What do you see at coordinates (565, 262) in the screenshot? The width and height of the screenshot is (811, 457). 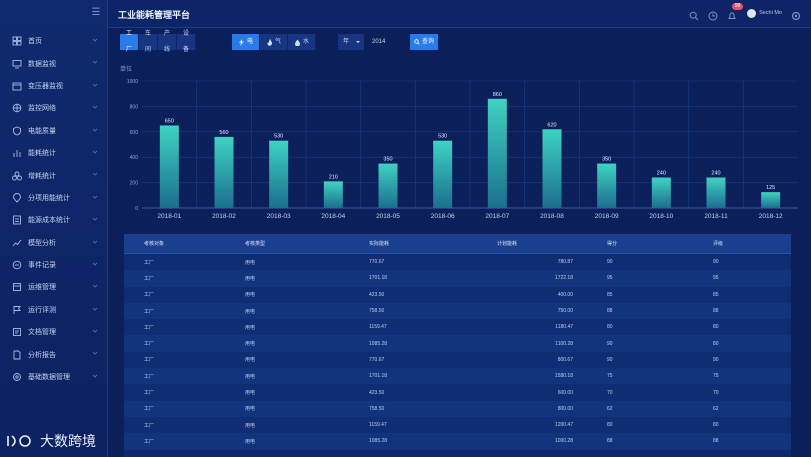 I see `table-cell: 780.87` at bounding box center [565, 262].